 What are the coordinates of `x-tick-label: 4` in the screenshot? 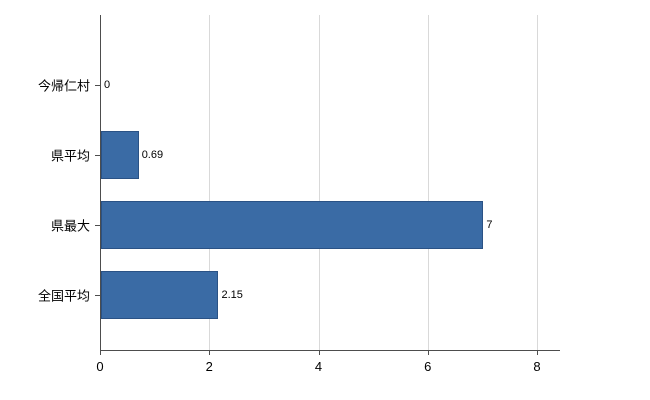 It's located at (318, 366).